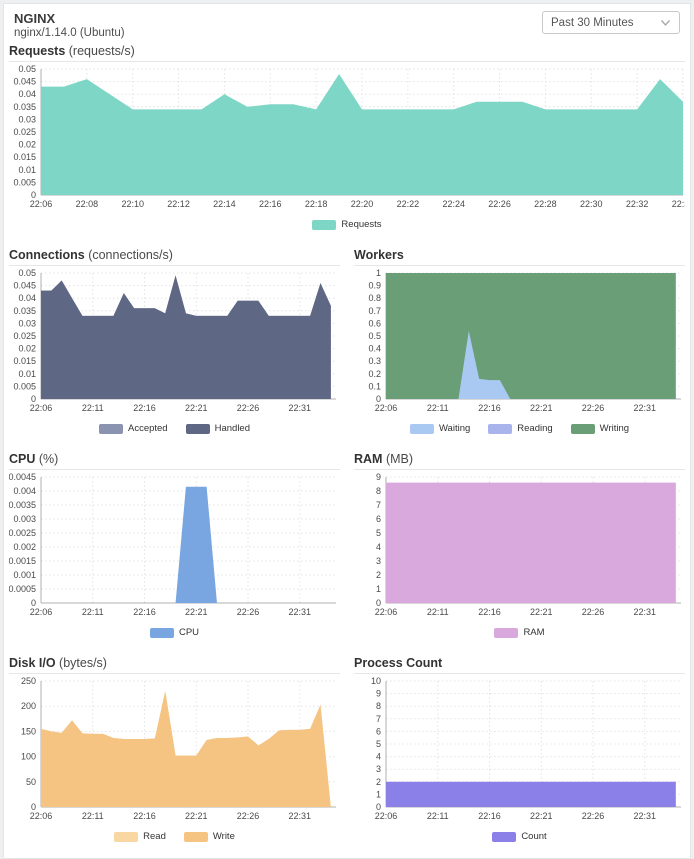  What do you see at coordinates (534, 632) in the screenshot?
I see `legend-label: RAM` at bounding box center [534, 632].